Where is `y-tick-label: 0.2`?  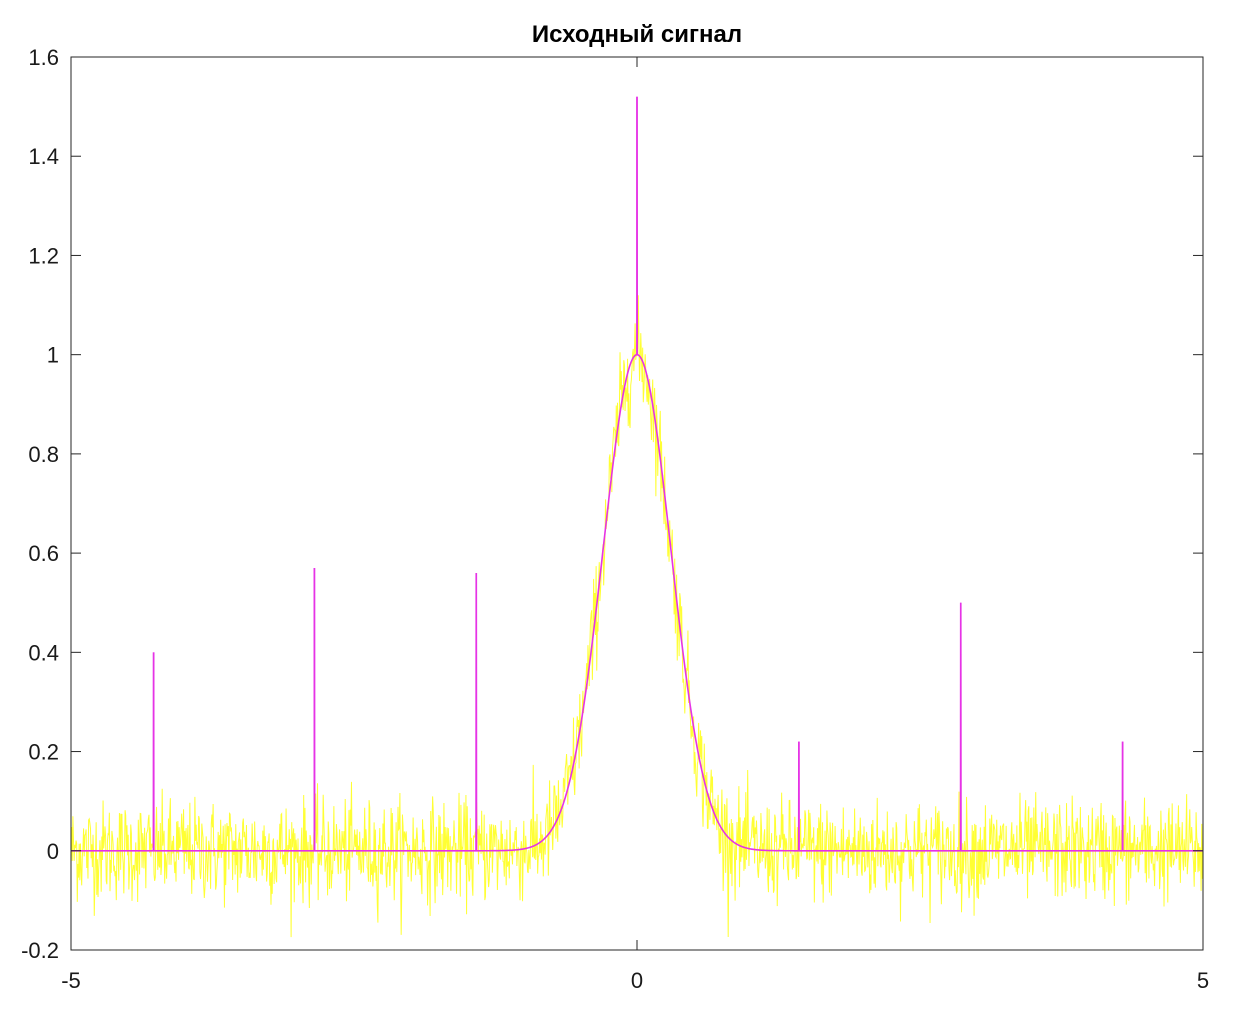
y-tick-label: 0.2 is located at coordinates (43, 752).